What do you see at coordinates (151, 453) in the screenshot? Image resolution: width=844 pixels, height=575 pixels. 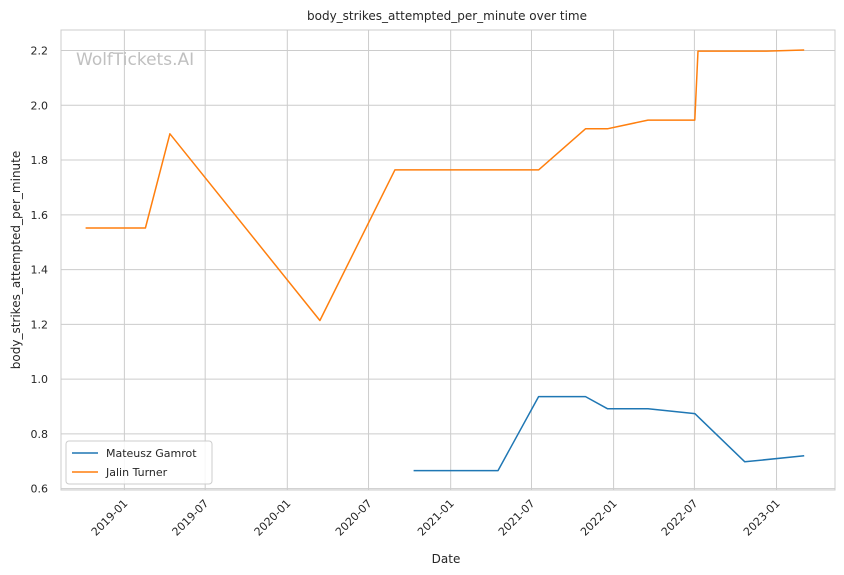 I see `legend-label-mateusz-gamrot: Mateusz Gamrot` at bounding box center [151, 453].